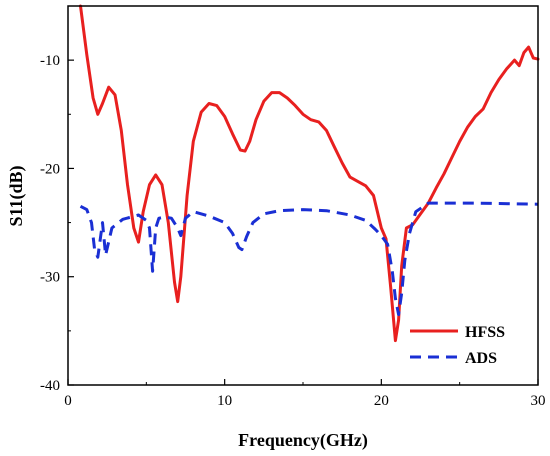 This screenshot has width=550, height=456. I want to click on y-axis-title: S11(dB), so click(16, 195).